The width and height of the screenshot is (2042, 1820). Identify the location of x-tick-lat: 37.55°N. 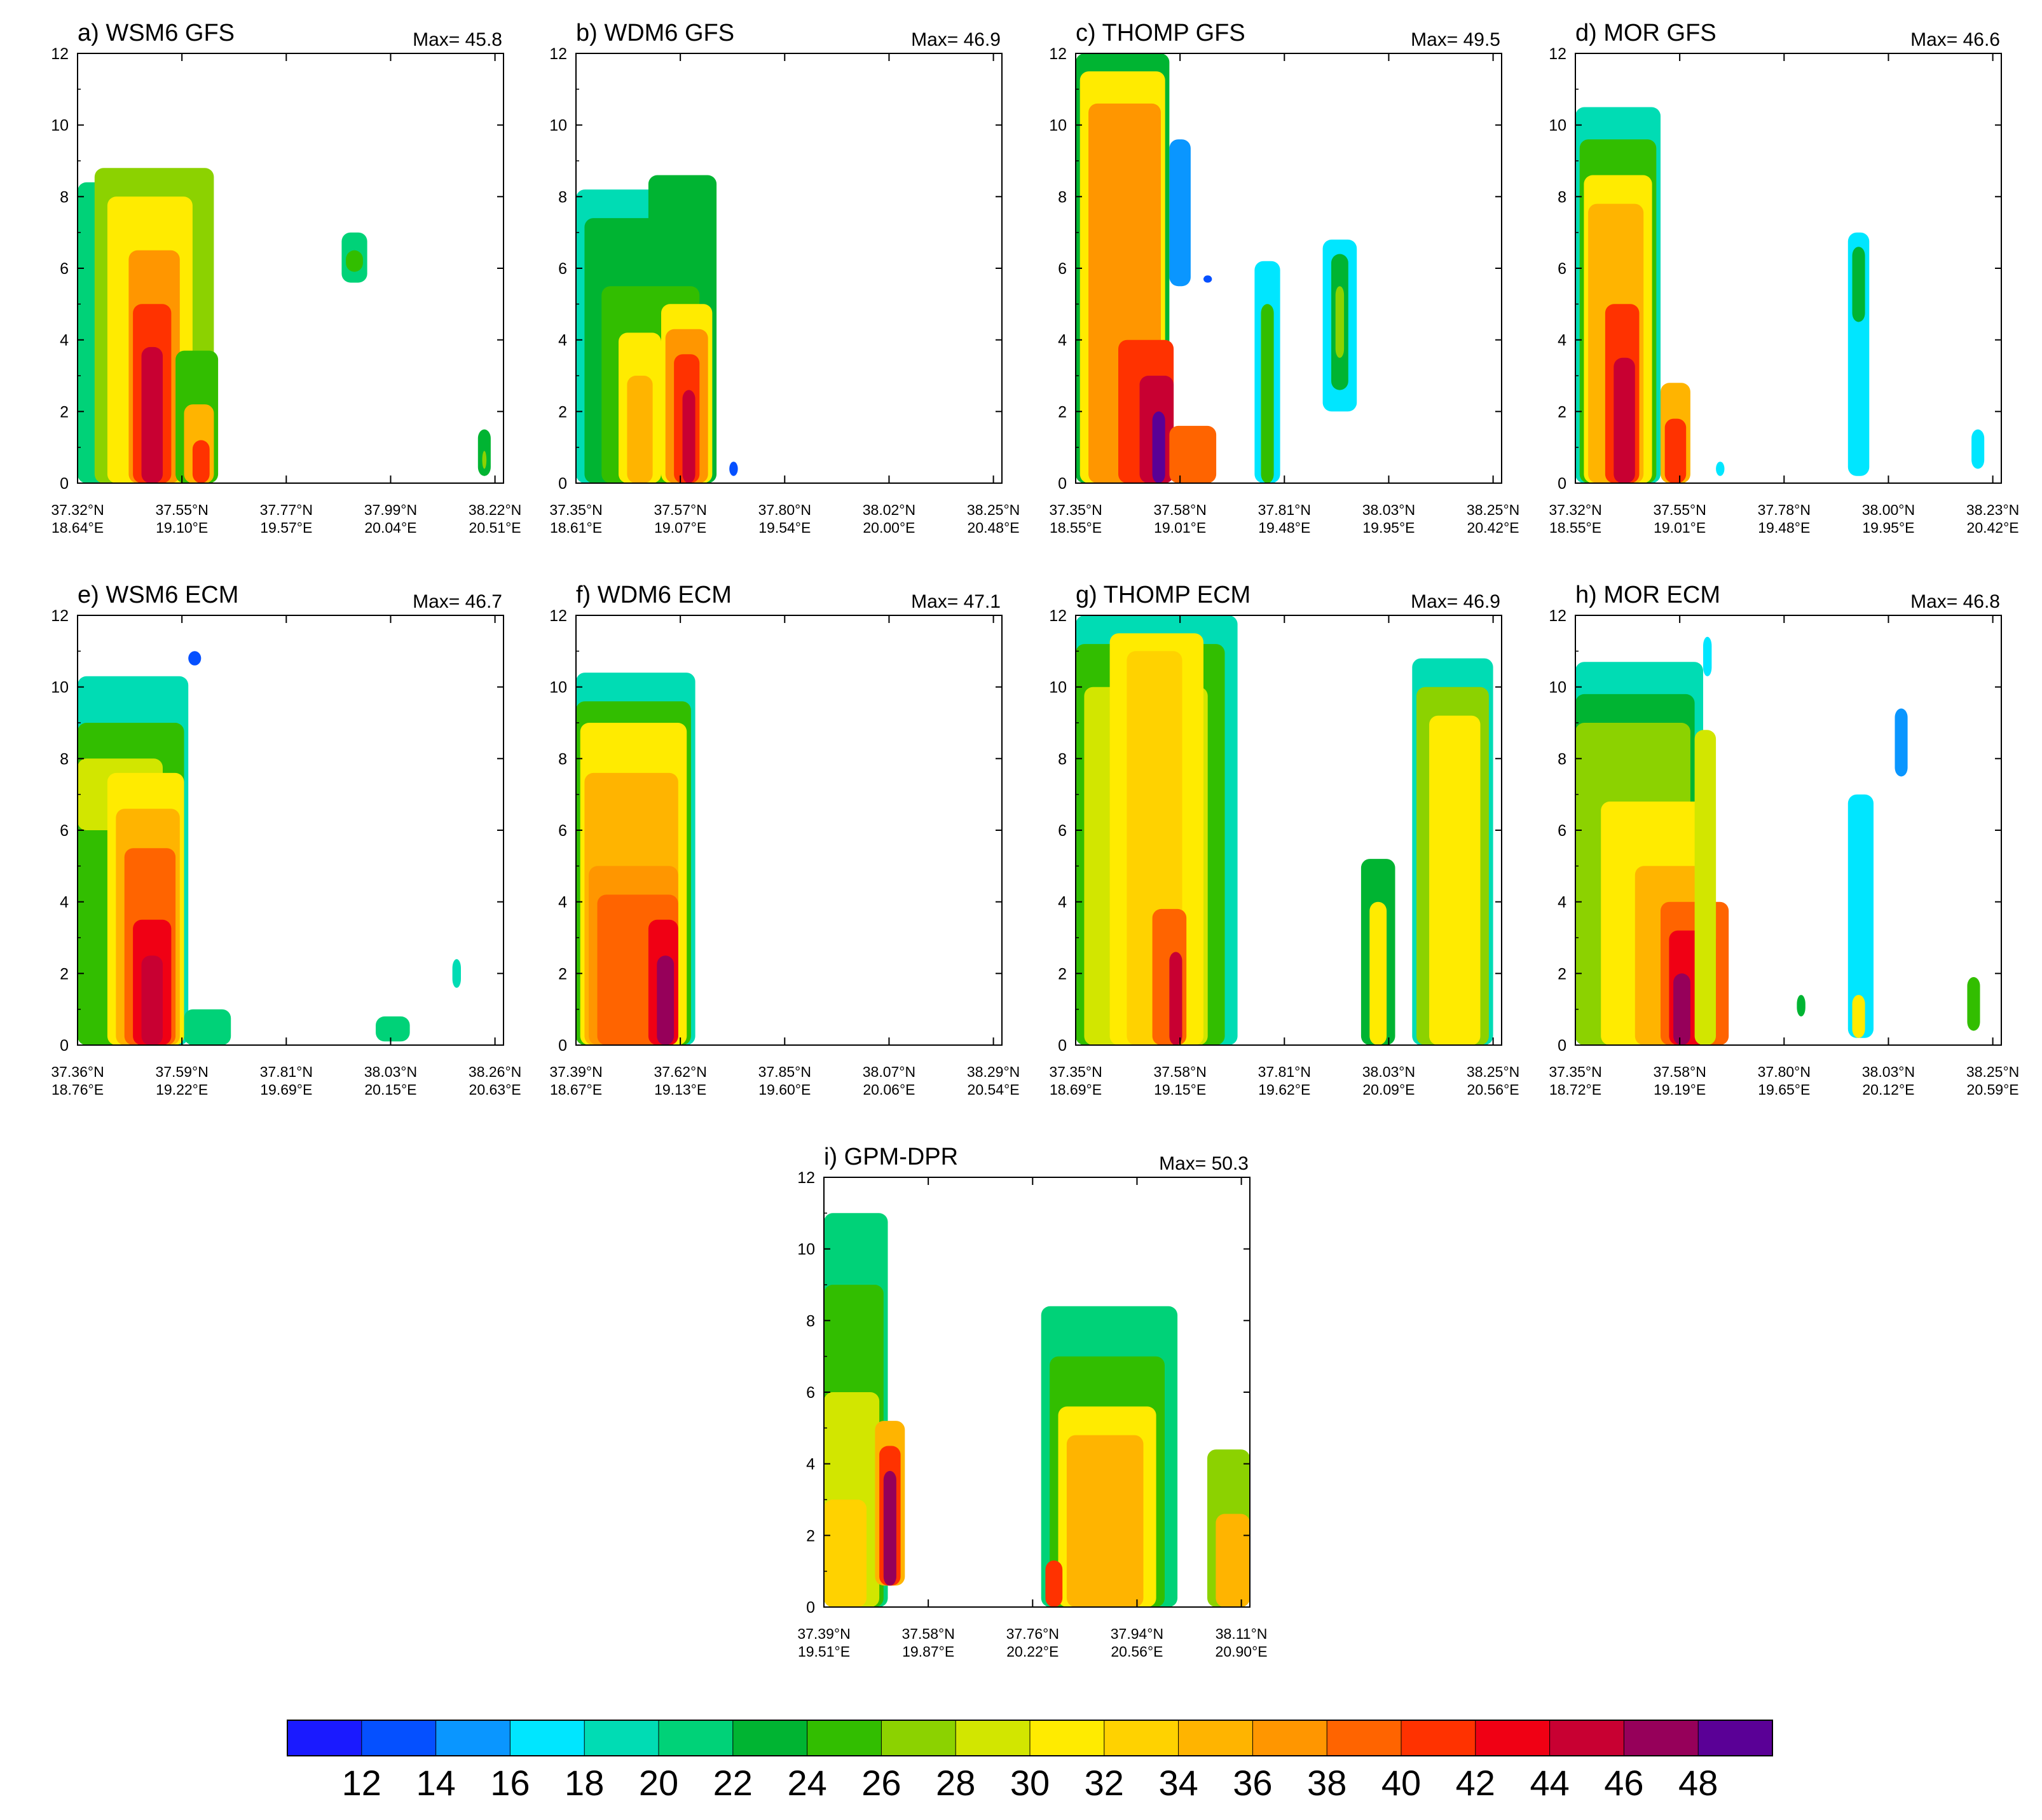
(181, 510).